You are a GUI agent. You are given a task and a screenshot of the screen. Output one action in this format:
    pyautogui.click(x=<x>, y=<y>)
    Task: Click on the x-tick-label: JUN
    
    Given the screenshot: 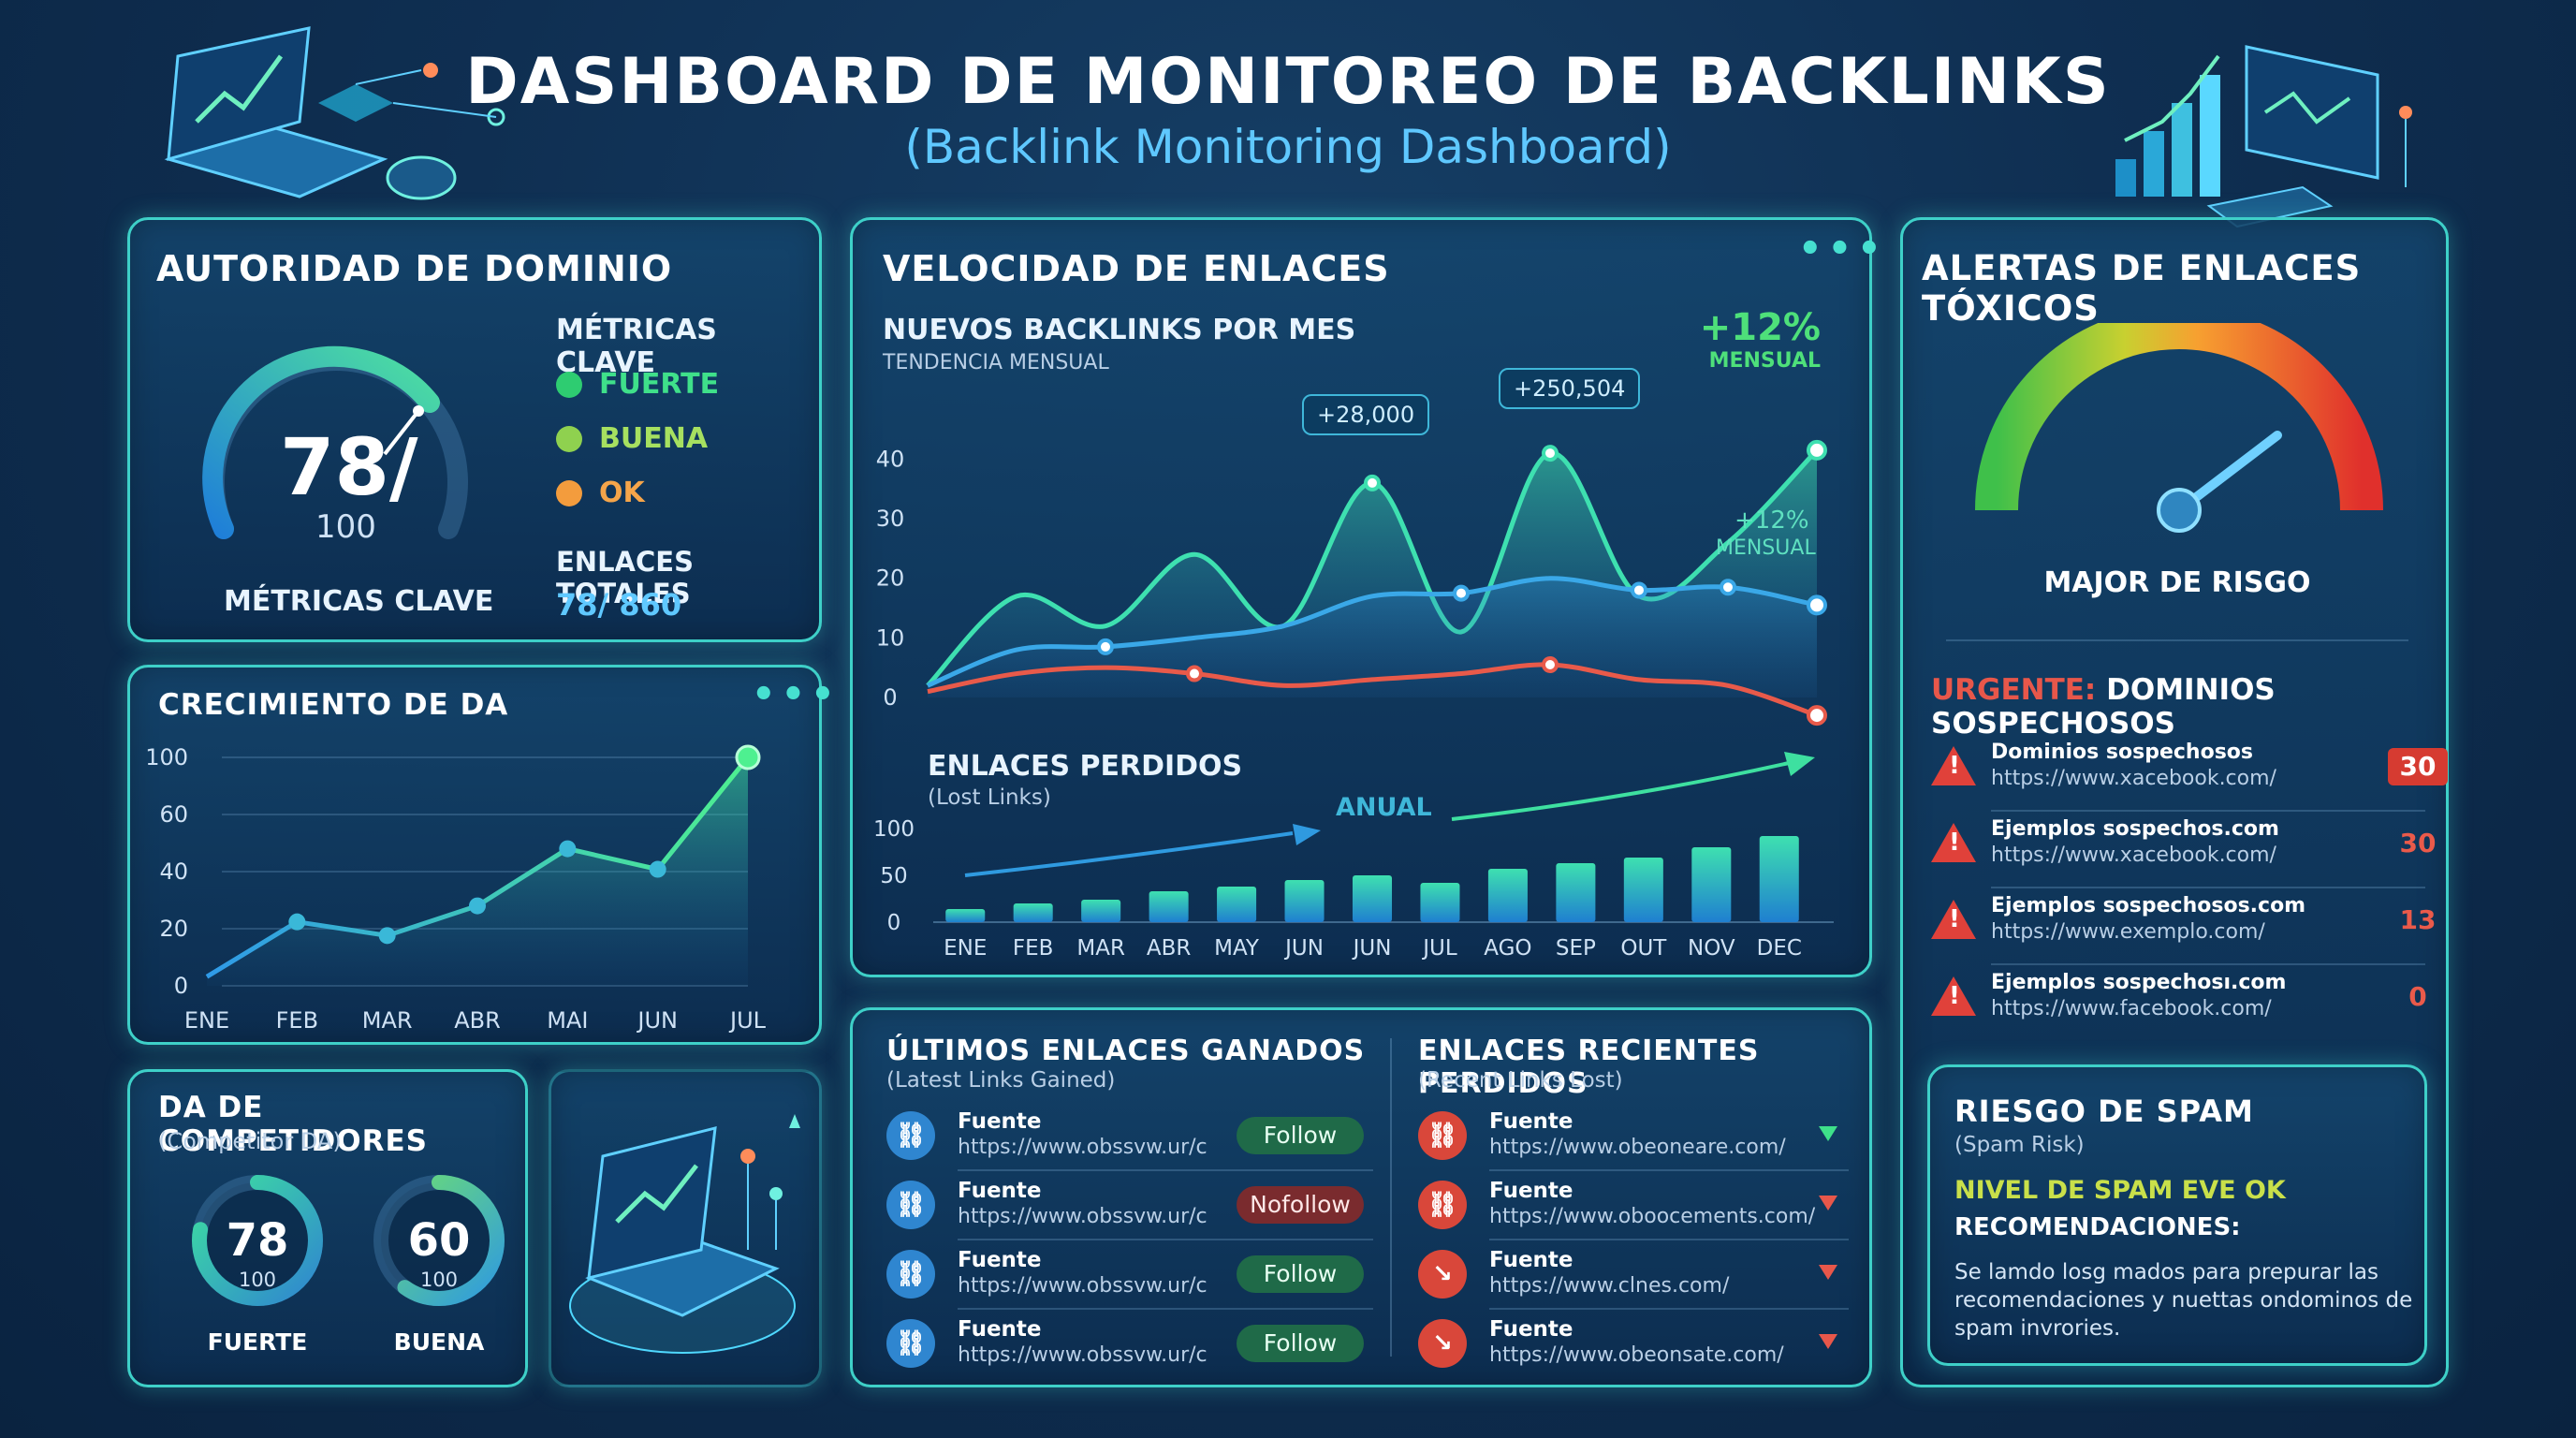 What is the action you would take?
    pyautogui.click(x=1303, y=948)
    